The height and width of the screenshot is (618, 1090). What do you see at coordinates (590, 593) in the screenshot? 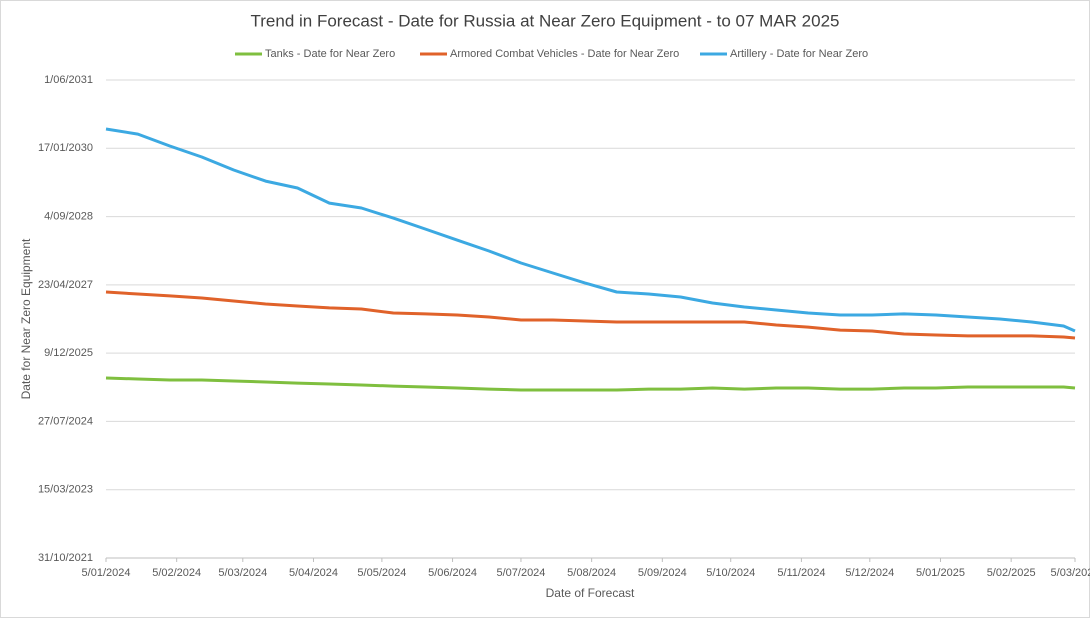
I see `x-axis-title: Date of Forecast` at bounding box center [590, 593].